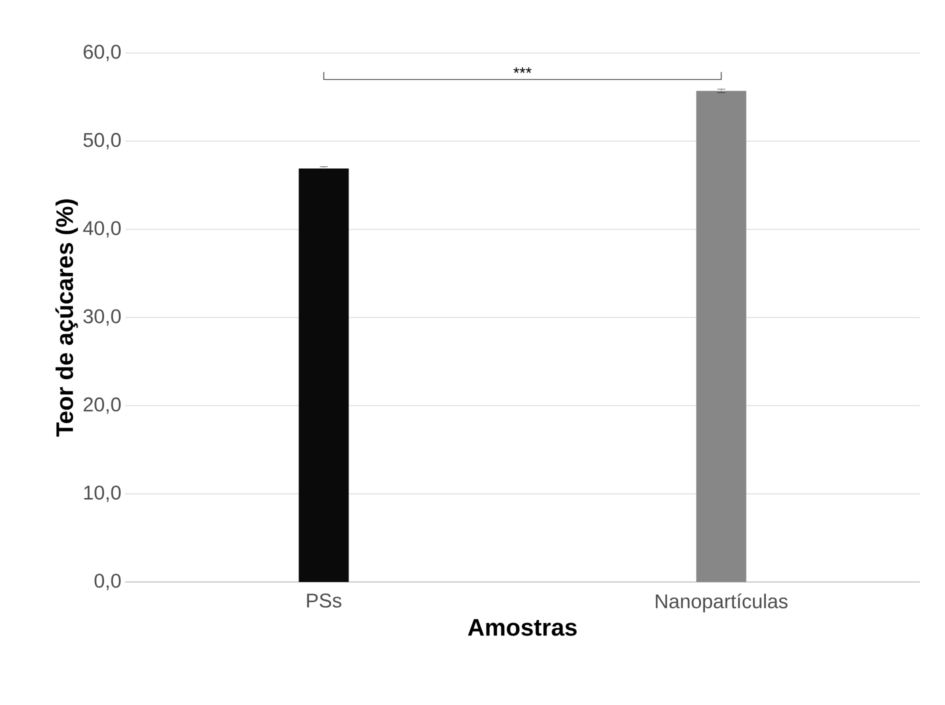 This screenshot has height=705, width=945. Describe the element at coordinates (324, 601) in the screenshot. I see `x-tick-label: PSs` at that location.